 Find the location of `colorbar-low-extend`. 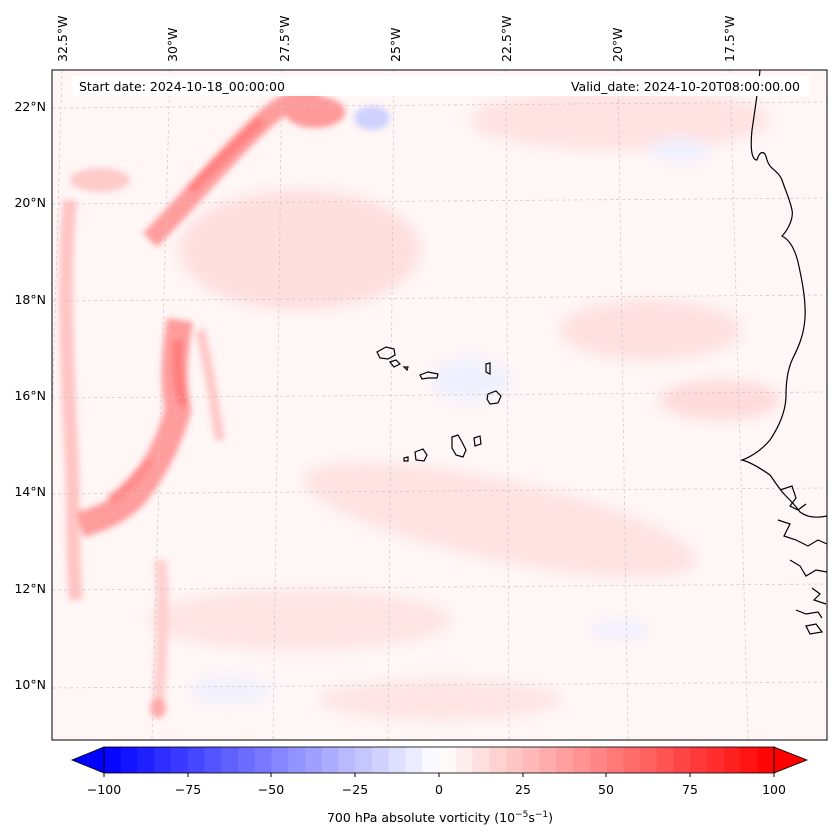

colorbar-low-extend is located at coordinates (87, 760).